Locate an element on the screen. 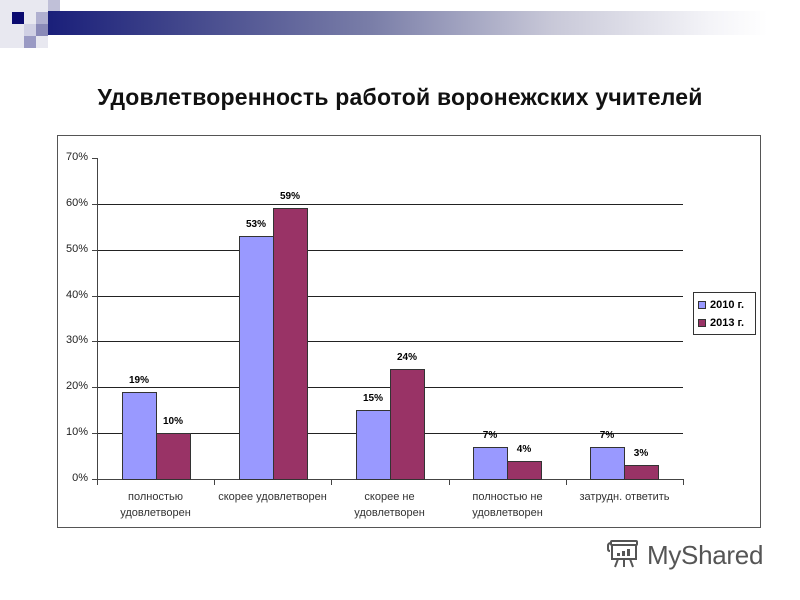 Image resolution: width=800 pixels, height=600 pixels. data-label: 10% is located at coordinates (172, 421).